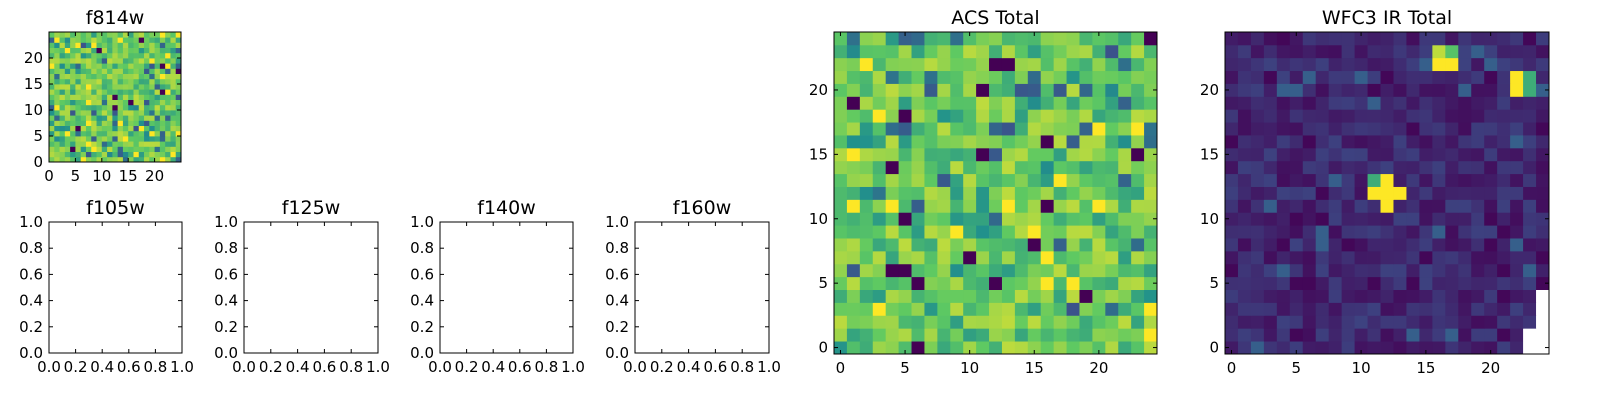 The height and width of the screenshot is (400, 1600). Describe the element at coordinates (311, 287) in the screenshot. I see `axes-frame` at that location.